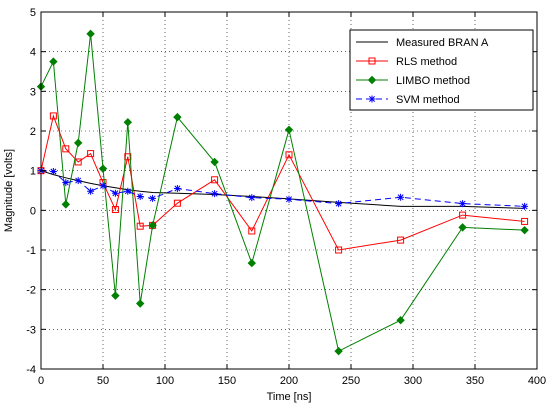  What do you see at coordinates (33, 53) in the screenshot?
I see `y-tick-label: 4` at bounding box center [33, 53].